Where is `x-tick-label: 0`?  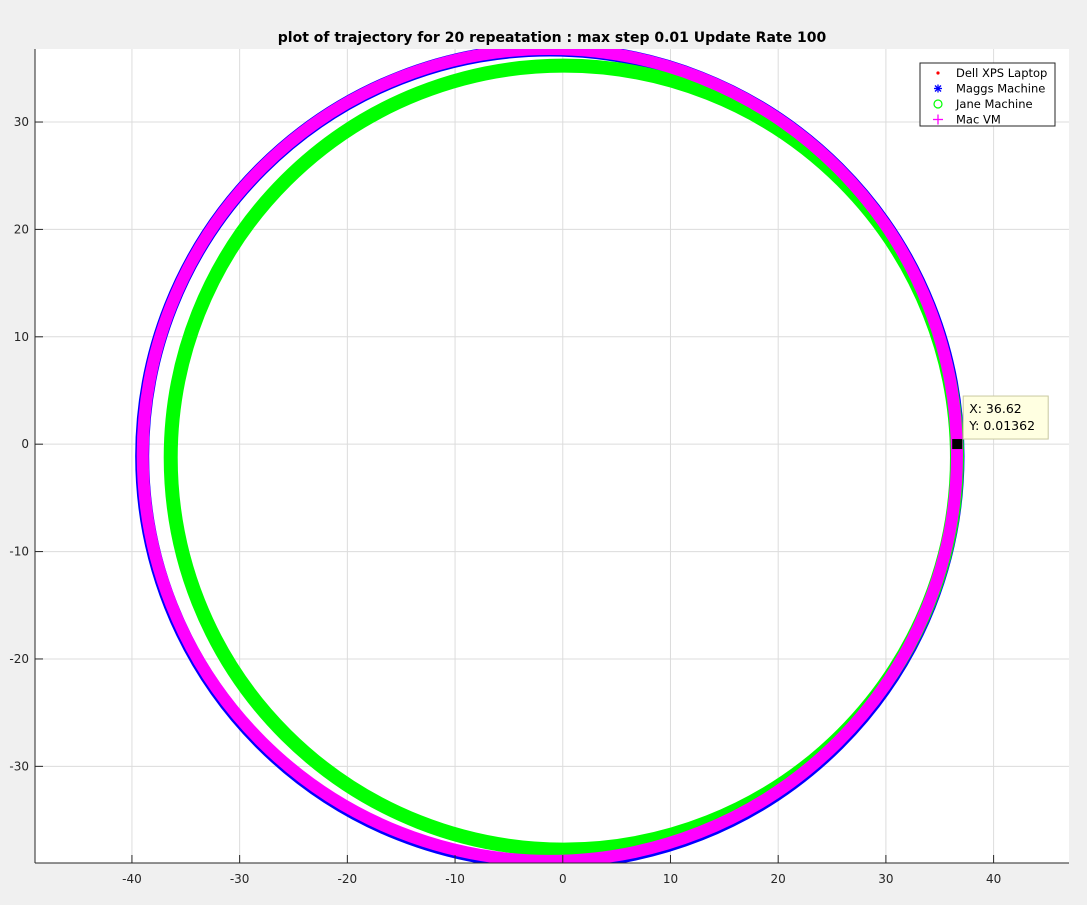
x-tick-label: 0 is located at coordinates (563, 879).